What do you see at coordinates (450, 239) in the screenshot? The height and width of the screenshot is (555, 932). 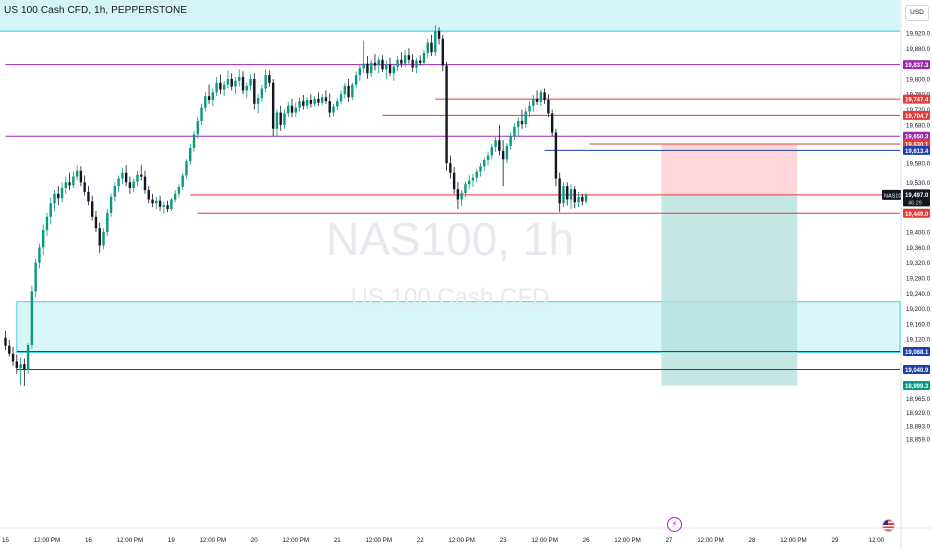 I see `watermark-symbol: NAS100, 1h` at bounding box center [450, 239].